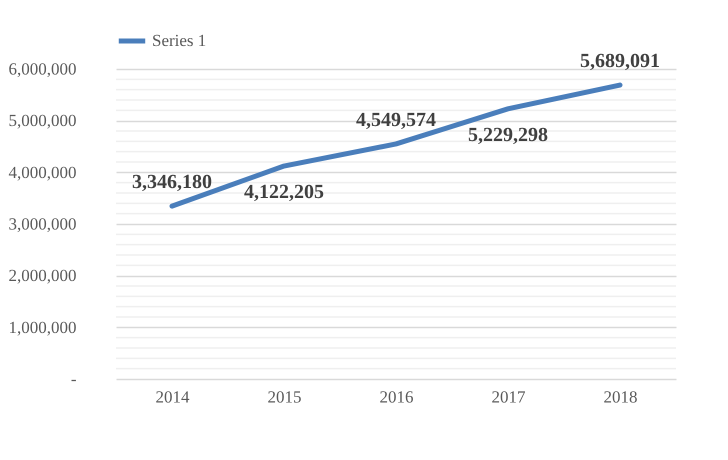  I want to click on data-label: 4,122,205, so click(284, 192).